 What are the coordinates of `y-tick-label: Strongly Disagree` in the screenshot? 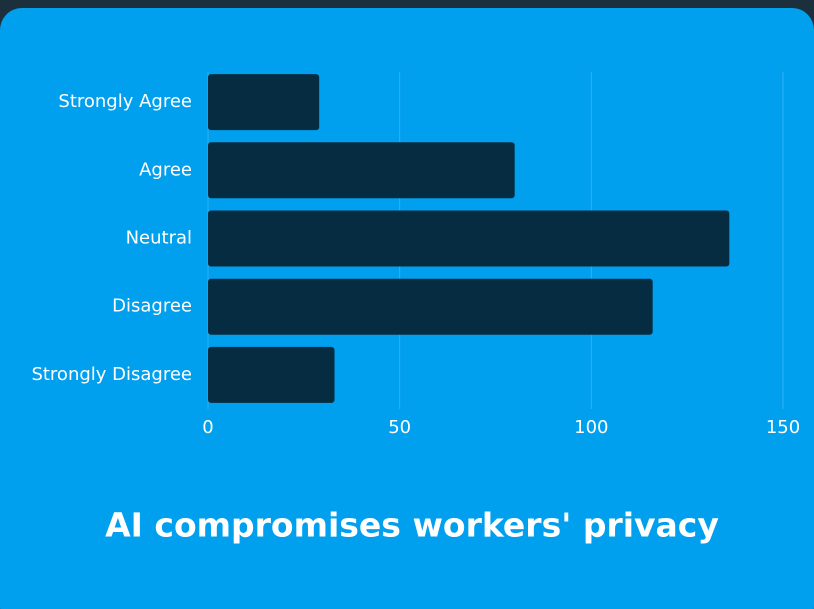 It's located at (111, 374).